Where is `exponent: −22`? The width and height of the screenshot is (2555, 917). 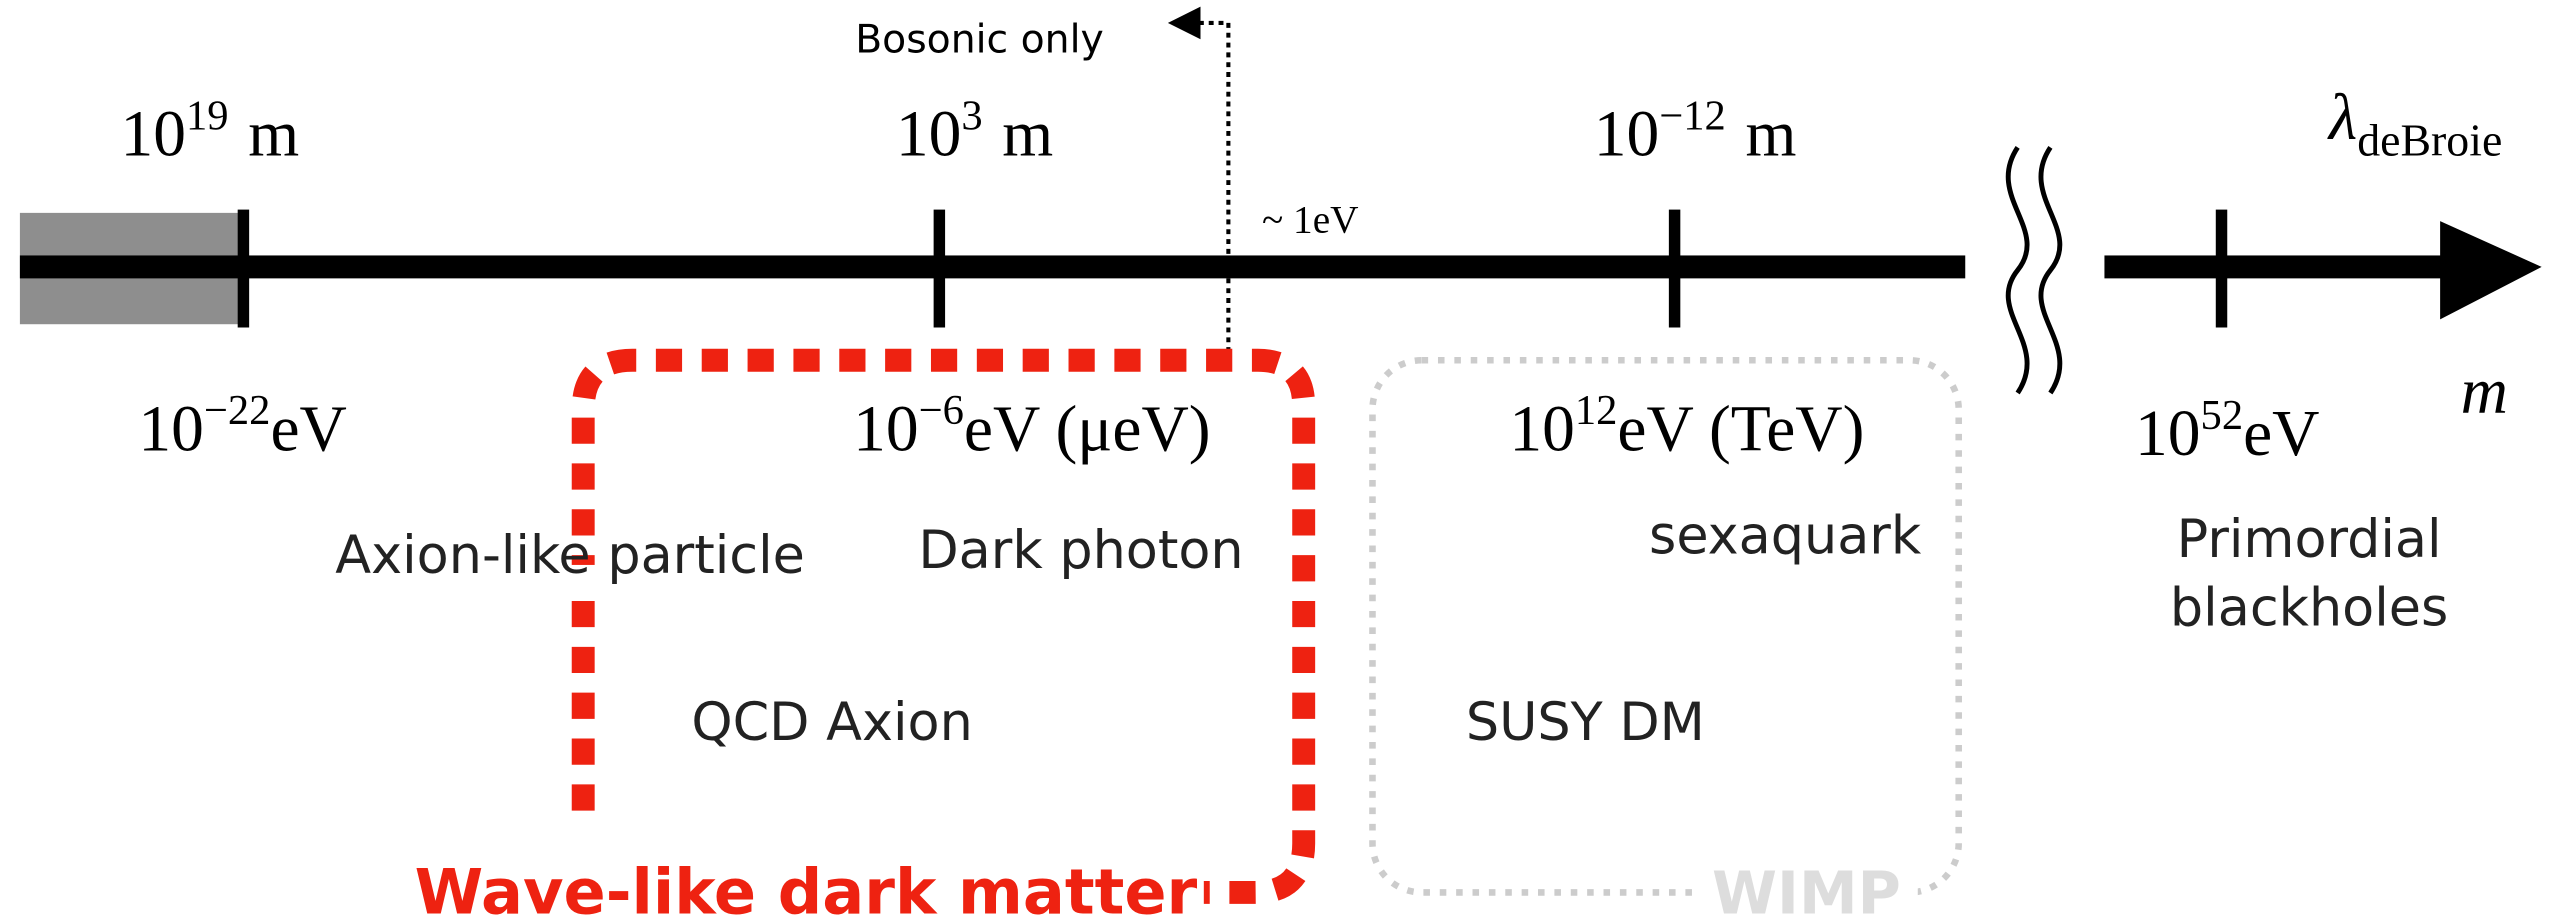
exponent: −22 is located at coordinates (237, 410).